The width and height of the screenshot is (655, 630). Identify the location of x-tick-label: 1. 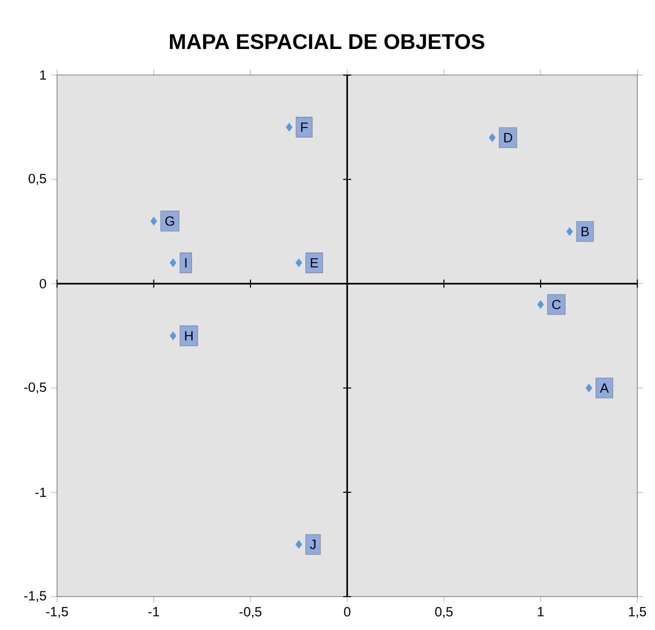
(541, 611).